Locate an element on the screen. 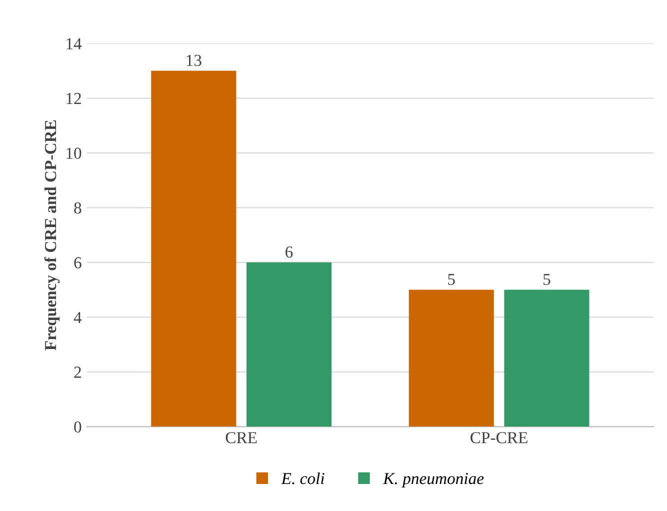 The width and height of the screenshot is (667, 511). y-tick-label: 4 is located at coordinates (78, 317).